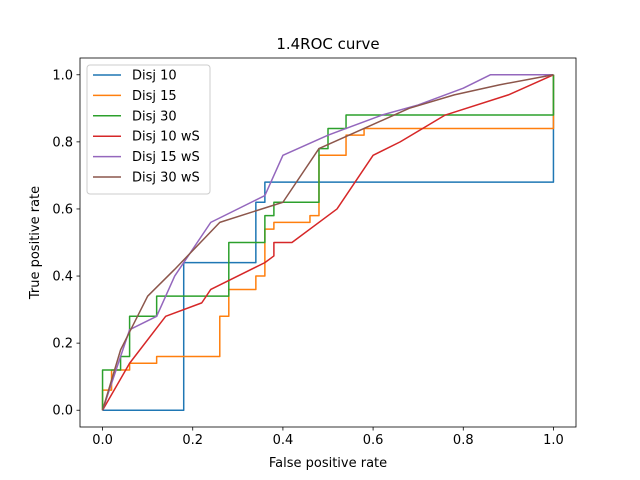  Describe the element at coordinates (62, 75) in the screenshot. I see `y-tick-label: 1.0` at that location.